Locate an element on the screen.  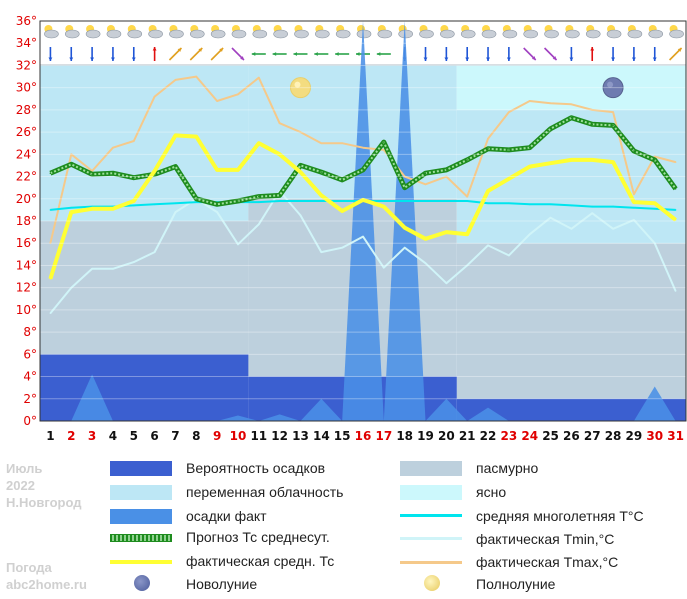
y-tick-label: 20° is located at coordinates (26, 199).